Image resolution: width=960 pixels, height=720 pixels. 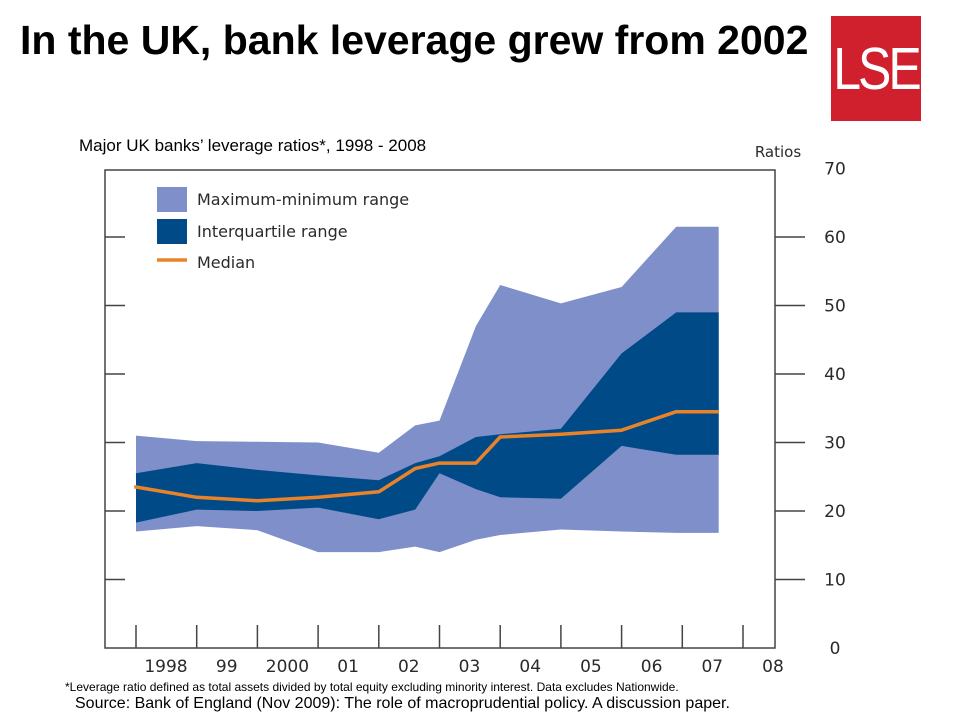 I want to click on x-tick-label: 1998, so click(x=165, y=667).